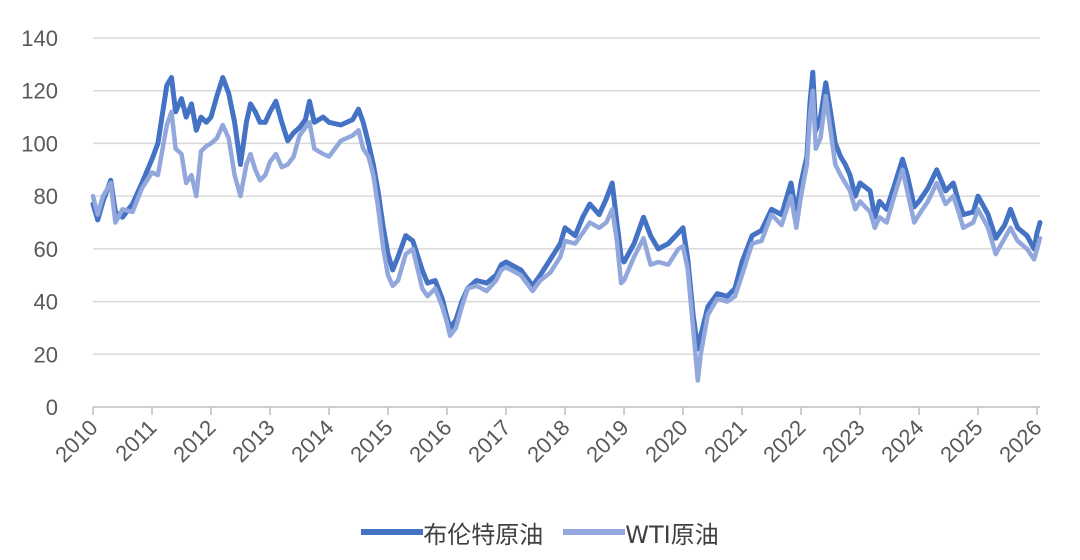 Image resolution: width=1080 pixels, height=560 pixels. Describe the element at coordinates (607, 441) in the screenshot. I see `x-tick-label: 2019` at that location.